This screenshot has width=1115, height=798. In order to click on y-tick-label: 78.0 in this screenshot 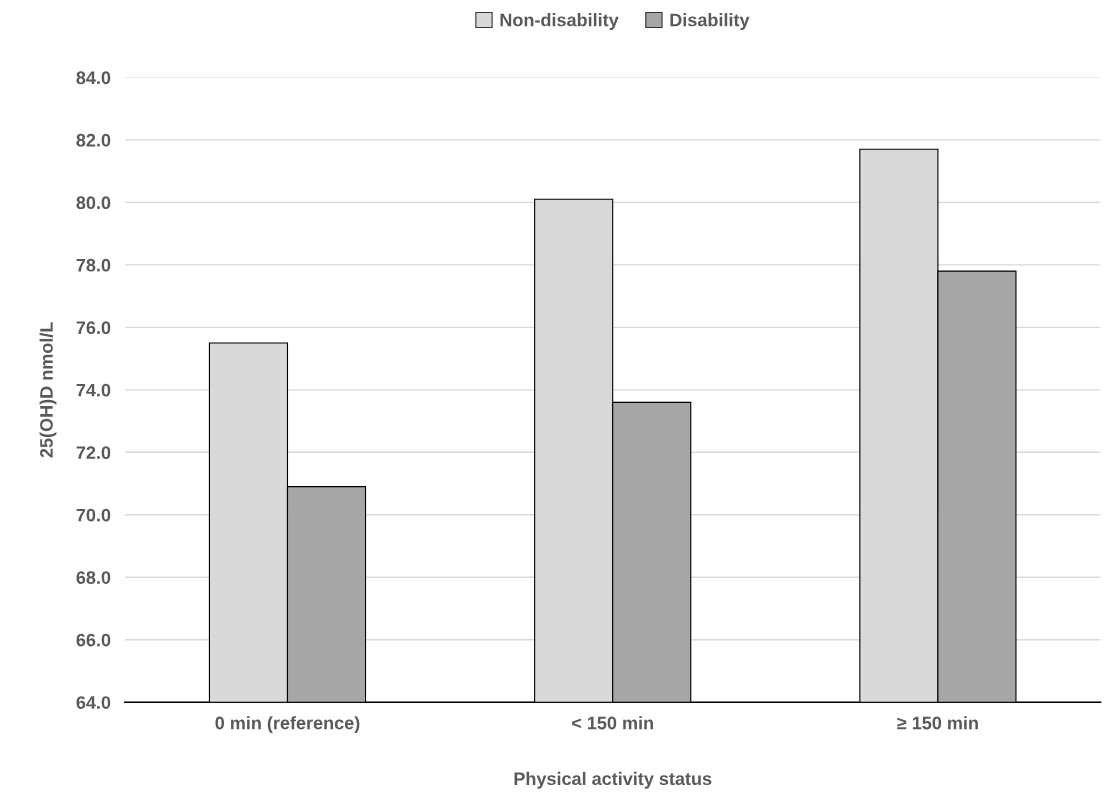, I will do `click(93, 265)`.